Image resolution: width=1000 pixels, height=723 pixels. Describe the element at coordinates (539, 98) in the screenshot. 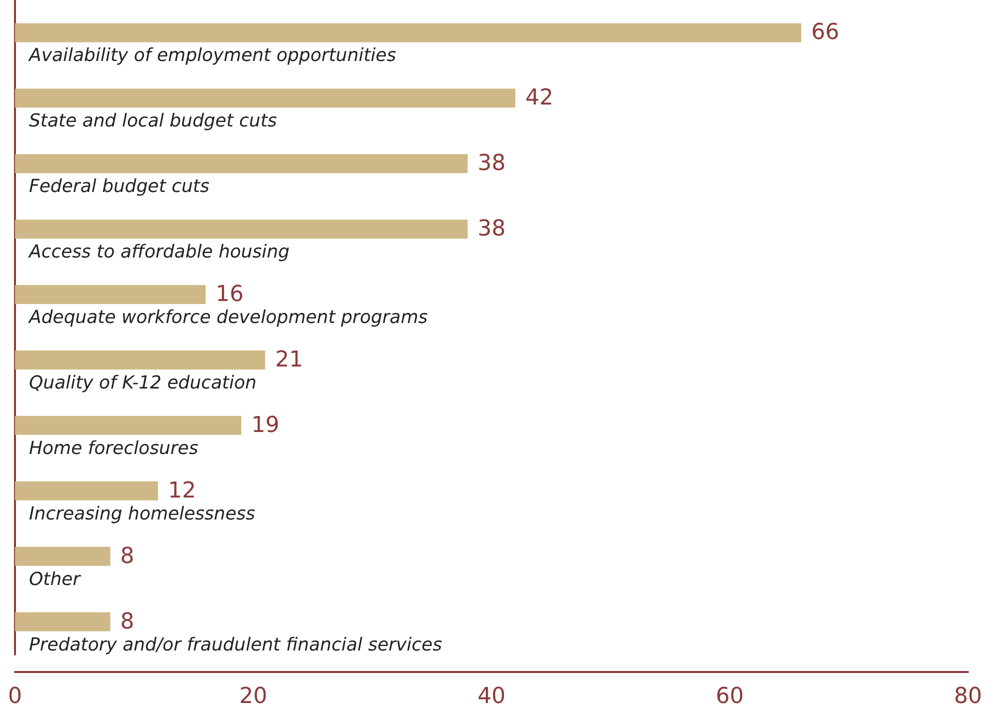

I see `data-label: 42` at that location.